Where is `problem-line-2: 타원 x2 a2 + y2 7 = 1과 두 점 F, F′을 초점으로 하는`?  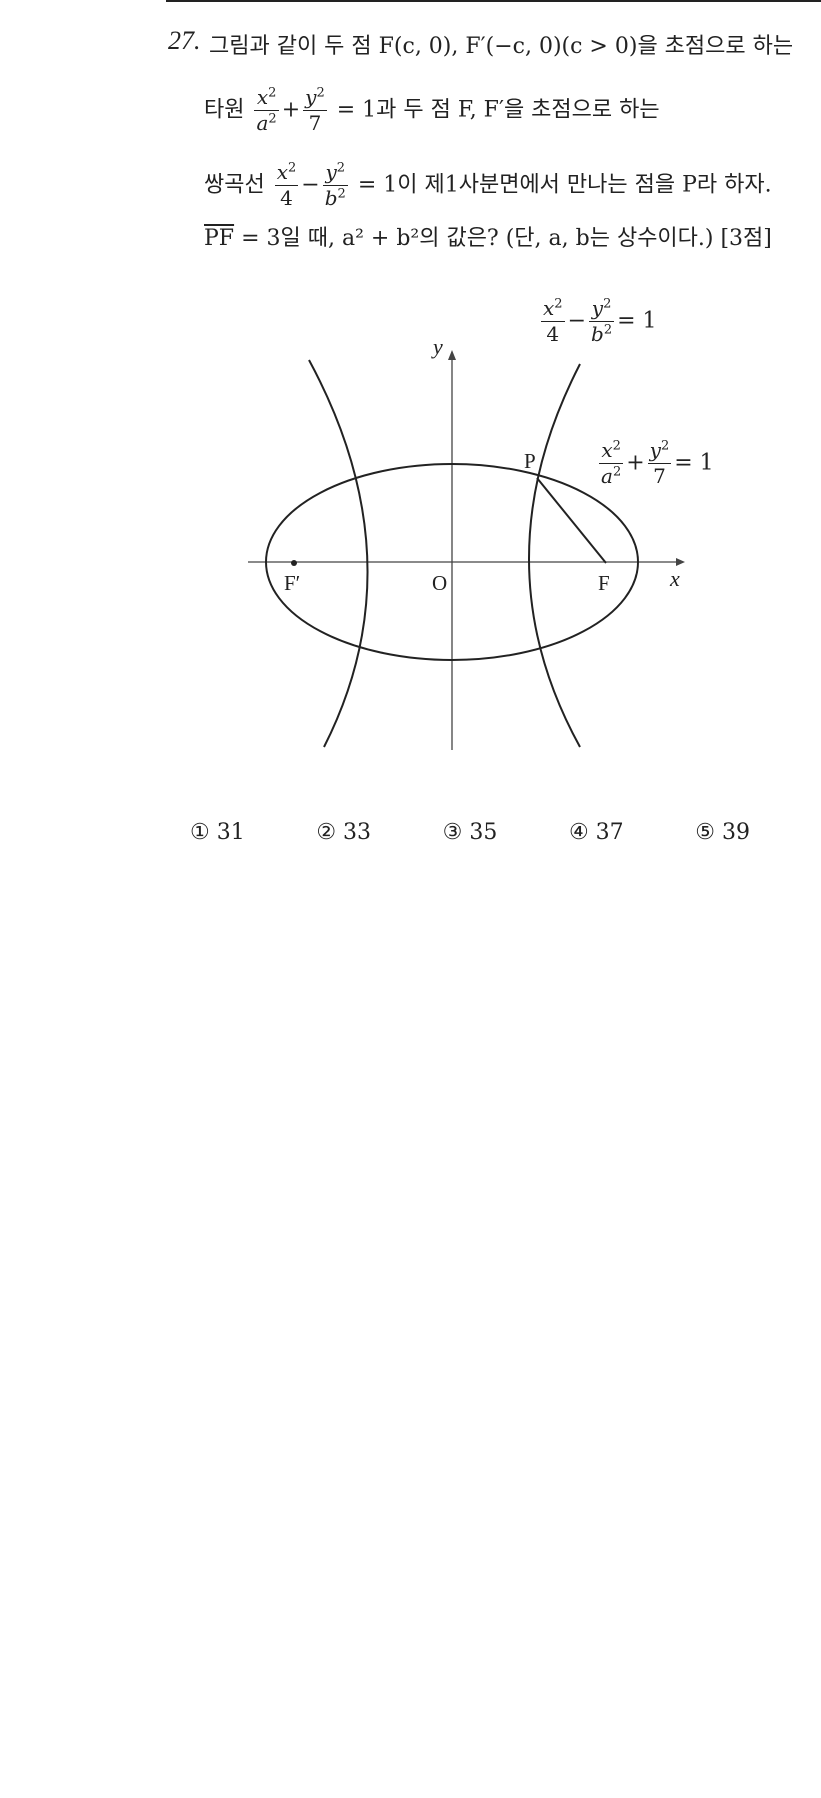 problem-line-2: 타원 x2 a2 + y2 7 = 1과 두 점 F, F′을 초점으로 하는 is located at coordinates (432, 110).